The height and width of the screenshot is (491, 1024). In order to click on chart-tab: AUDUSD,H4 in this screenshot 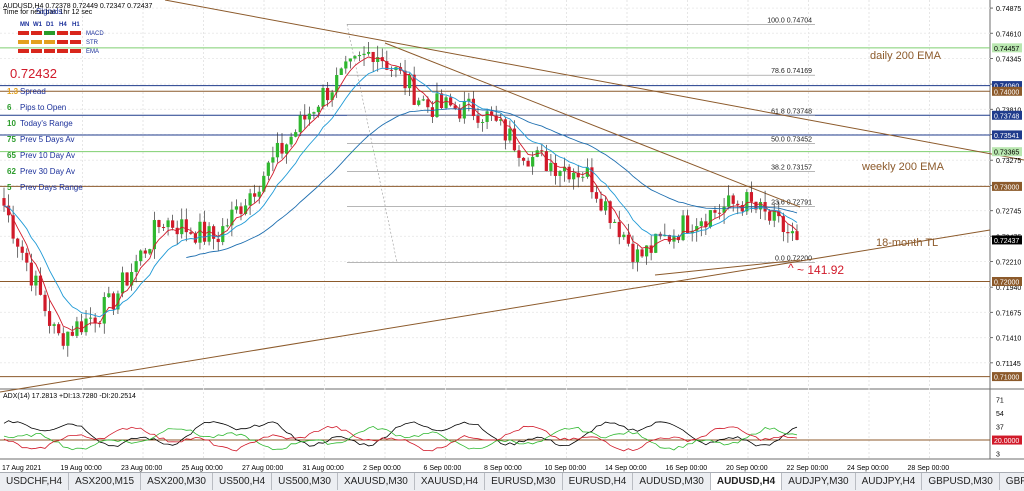, I will do `click(746, 481)`.